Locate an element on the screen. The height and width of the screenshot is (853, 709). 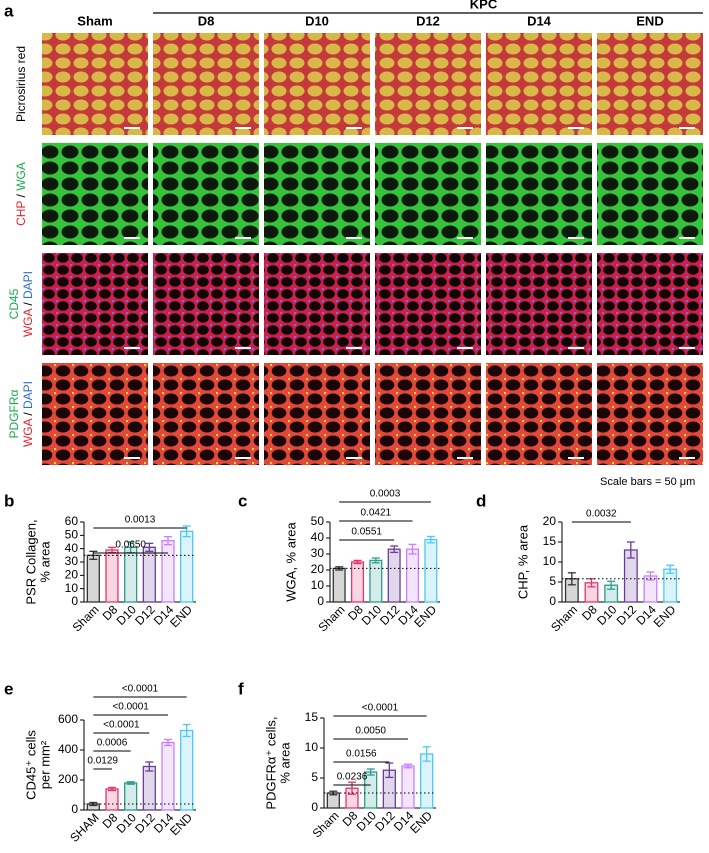
column-label: D14 is located at coordinates (539, 20).